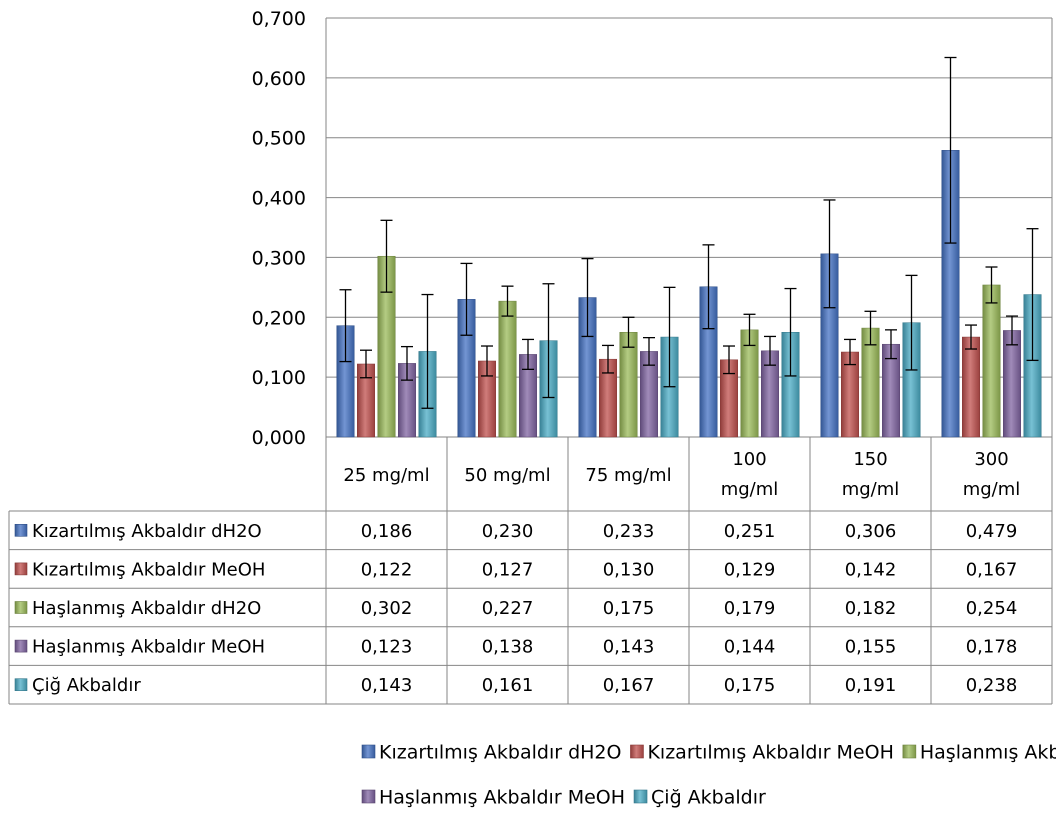 This screenshot has height=822, width=1056. Describe the element at coordinates (992, 647) in the screenshot. I see `data-label: 0,178` at that location.